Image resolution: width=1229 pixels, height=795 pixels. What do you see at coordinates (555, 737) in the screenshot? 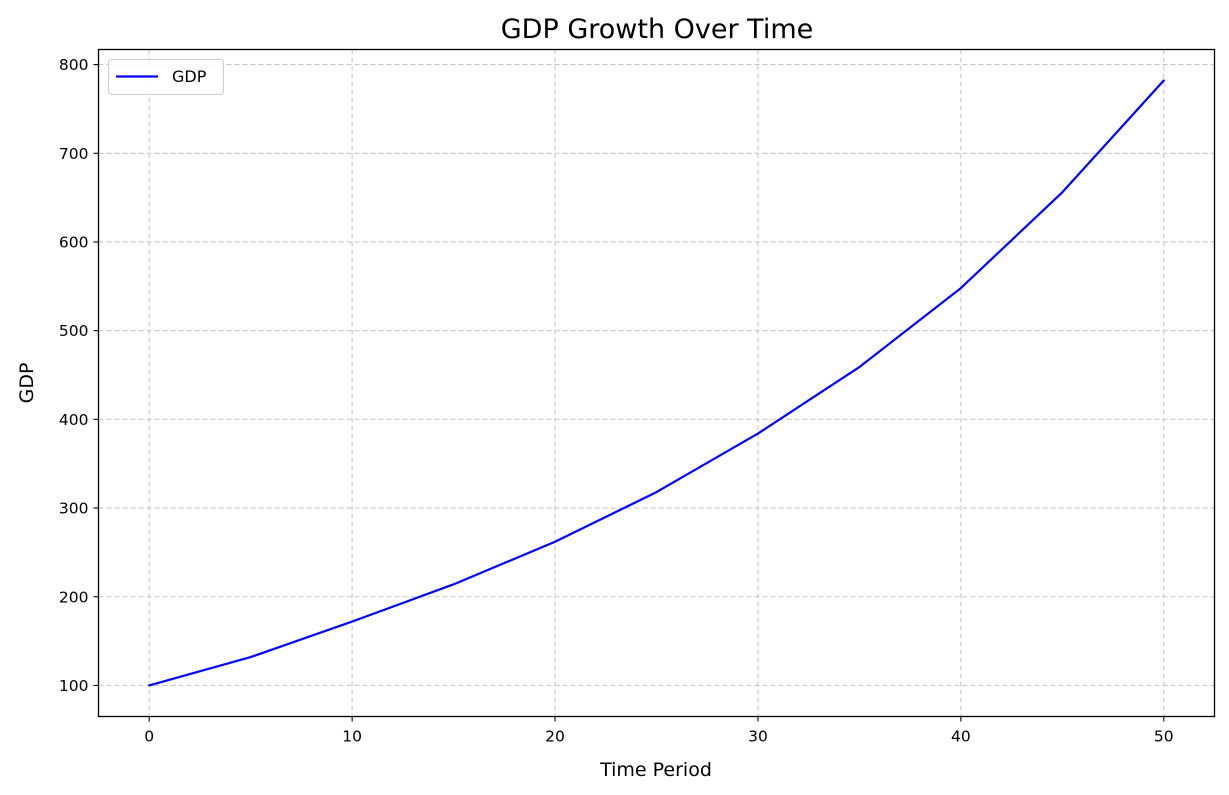
I see `x-tick-label: 20` at bounding box center [555, 737].